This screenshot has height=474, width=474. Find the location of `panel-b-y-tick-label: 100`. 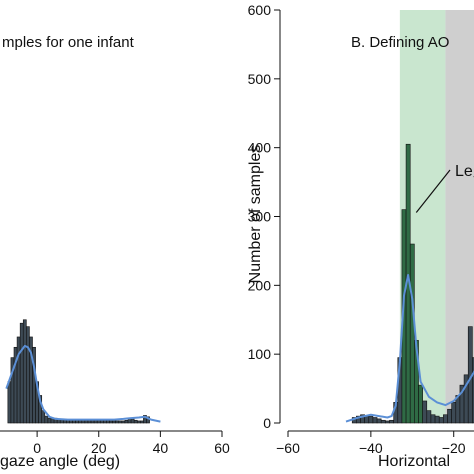

panel-b-y-tick-label: 100 is located at coordinates (260, 354).